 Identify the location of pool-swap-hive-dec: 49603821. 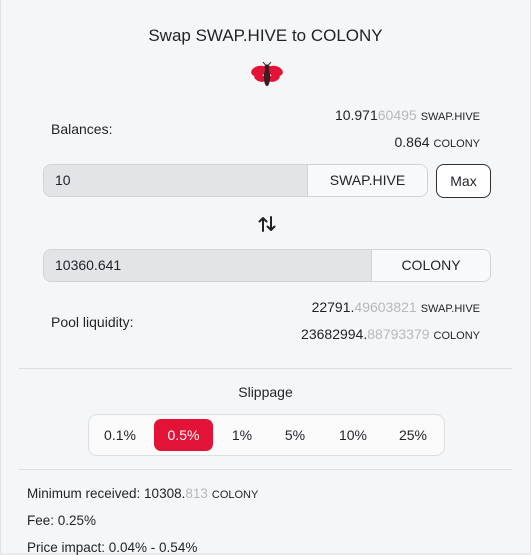
(385, 307).